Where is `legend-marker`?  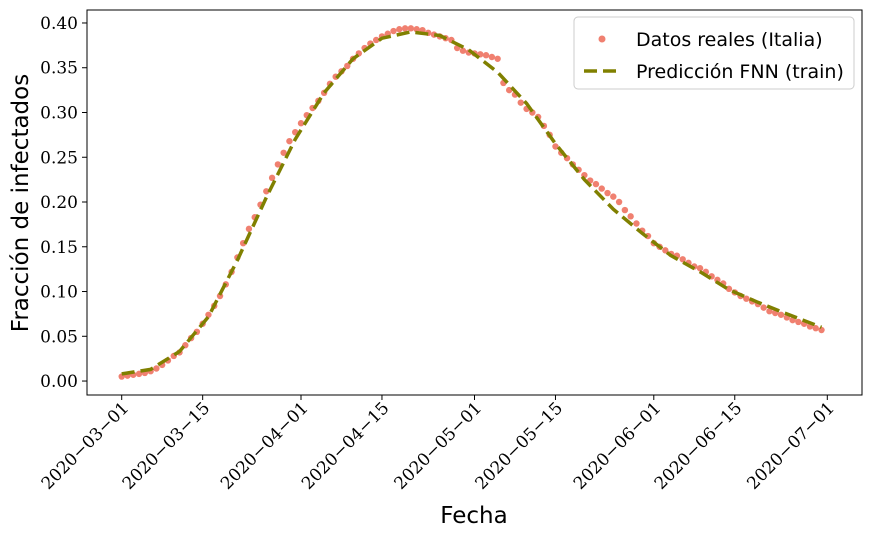
legend-marker is located at coordinates (602, 39).